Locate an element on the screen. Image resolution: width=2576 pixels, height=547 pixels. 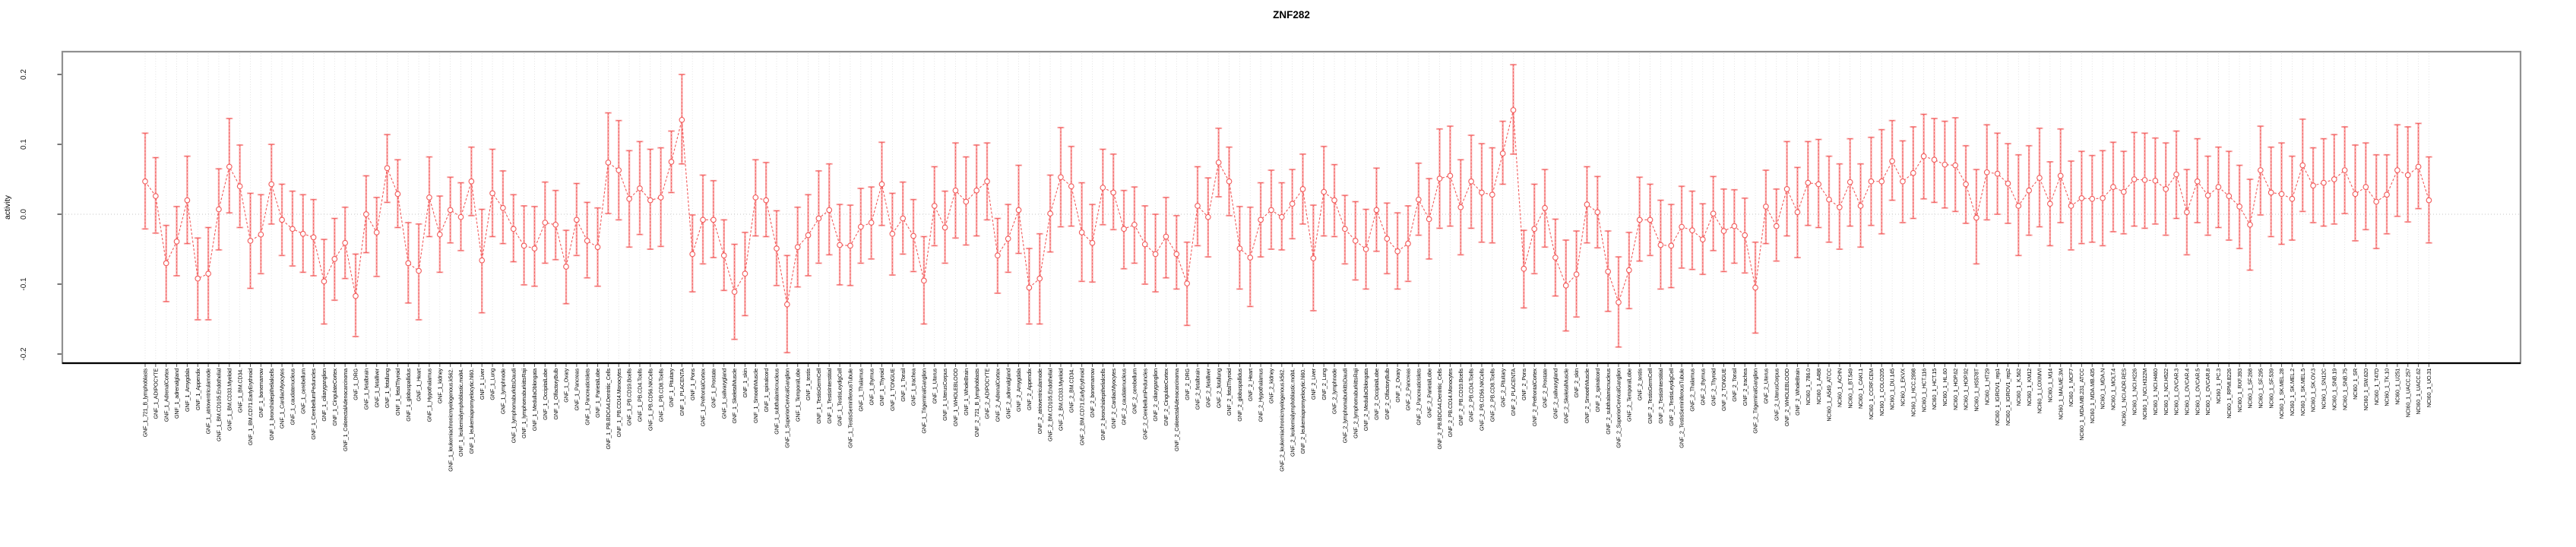
x-tick-label: GNF_1_Thalamus is located at coordinates (860, 389).